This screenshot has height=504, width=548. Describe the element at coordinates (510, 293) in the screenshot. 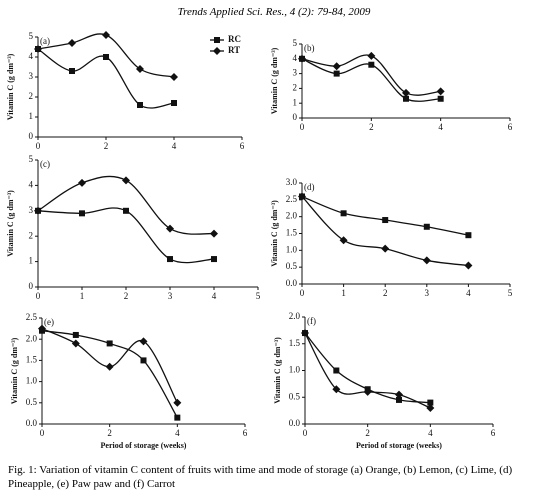

I see `x-tick-label: 5` at that location.